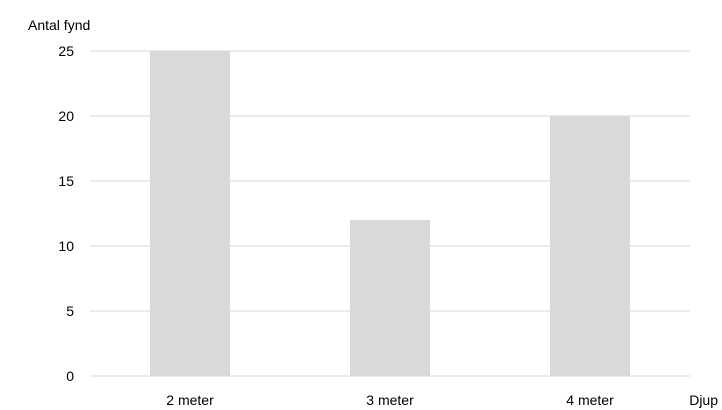 Image resolution: width=722 pixels, height=410 pixels. I want to click on x-category-label: 2 meter, so click(190, 400).